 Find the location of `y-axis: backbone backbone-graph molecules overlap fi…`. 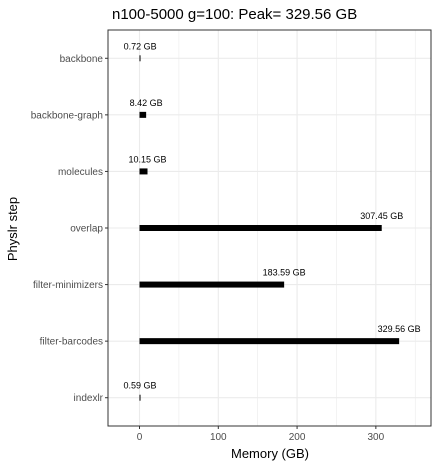

y-axis: backbone backbone-graph molecules overlap fi… is located at coordinates (69, 229).